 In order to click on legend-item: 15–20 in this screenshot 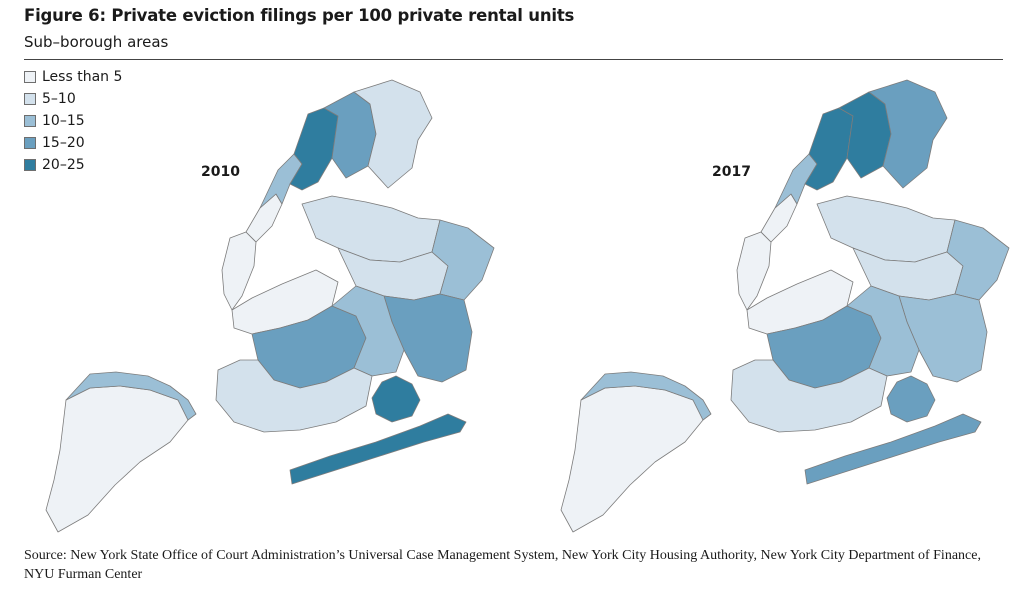, I will do `click(73, 143)`.